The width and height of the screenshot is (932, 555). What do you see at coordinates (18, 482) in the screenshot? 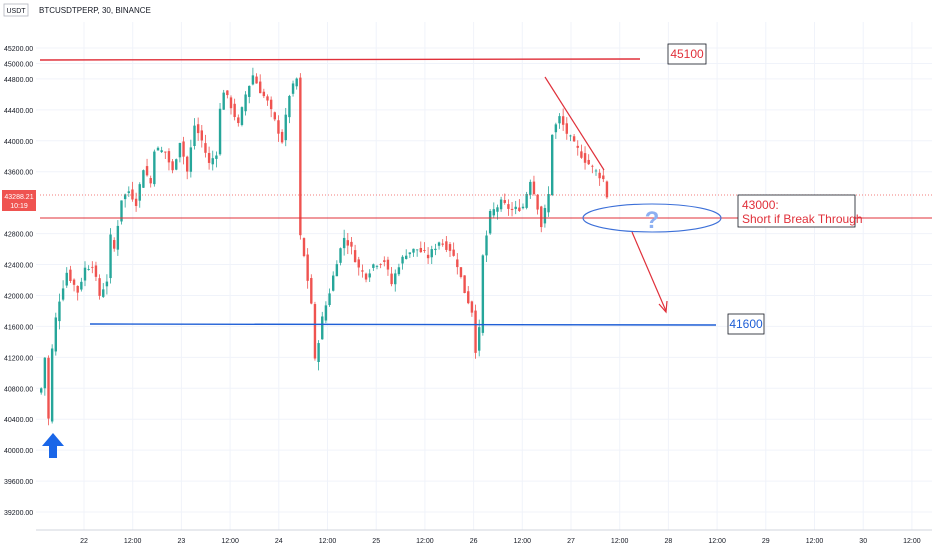
I see `y-tick-label: 39600.00` at bounding box center [18, 482].